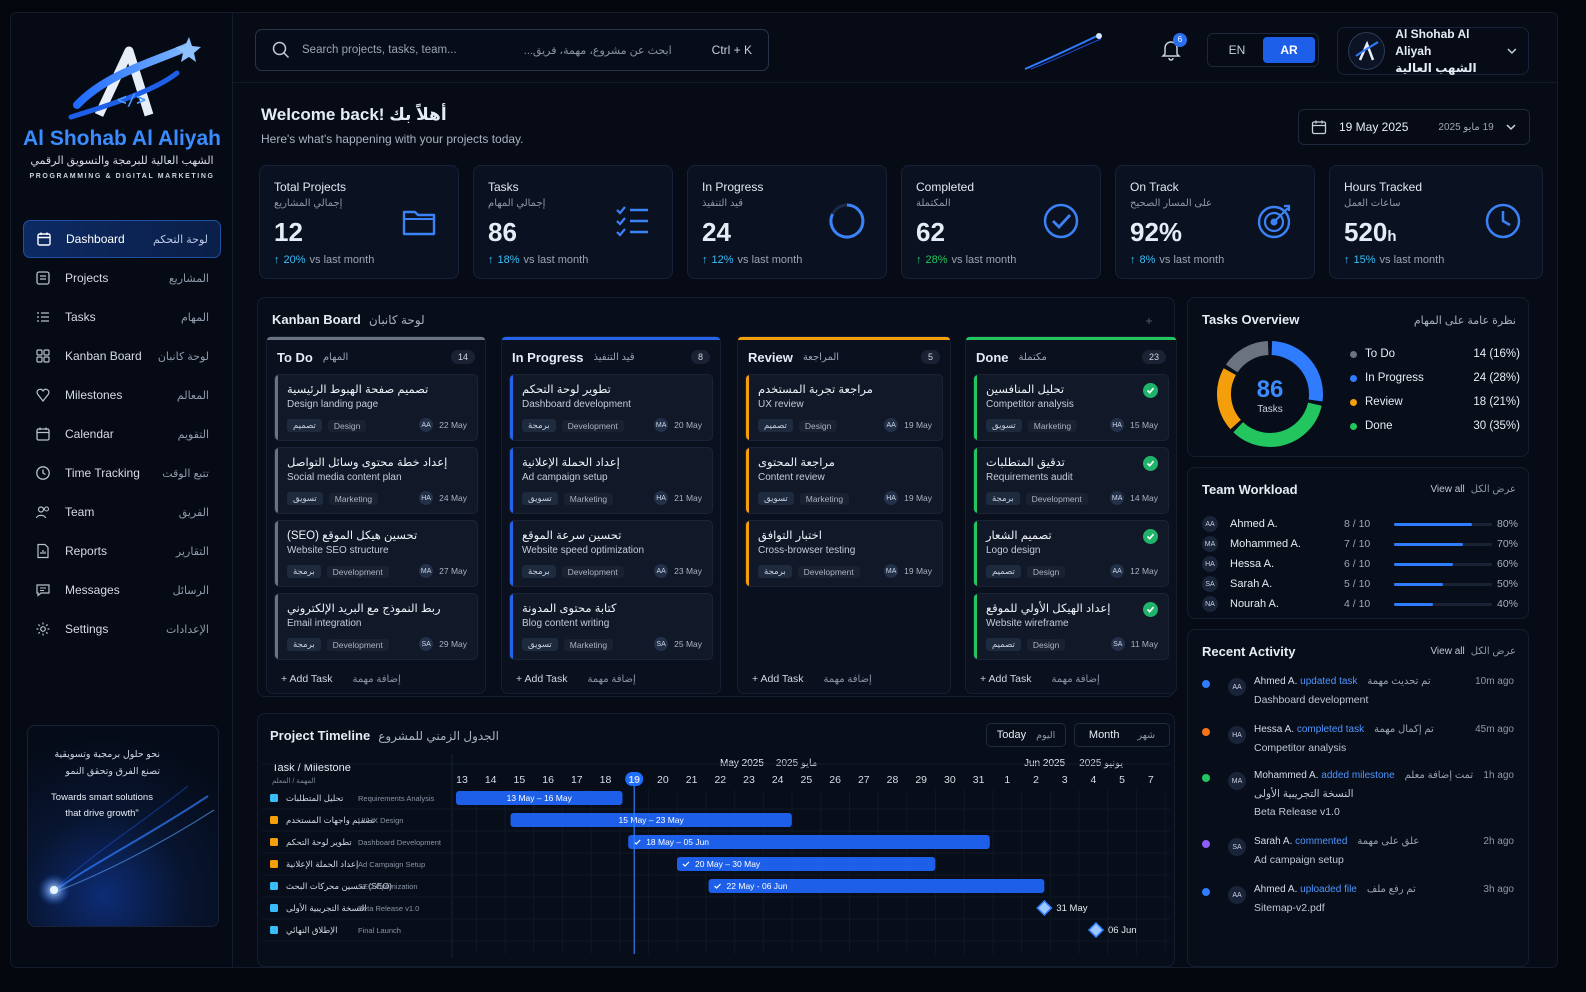 The height and width of the screenshot is (992, 1586). I want to click on month-view-button: Month شهر, so click(1122, 735).